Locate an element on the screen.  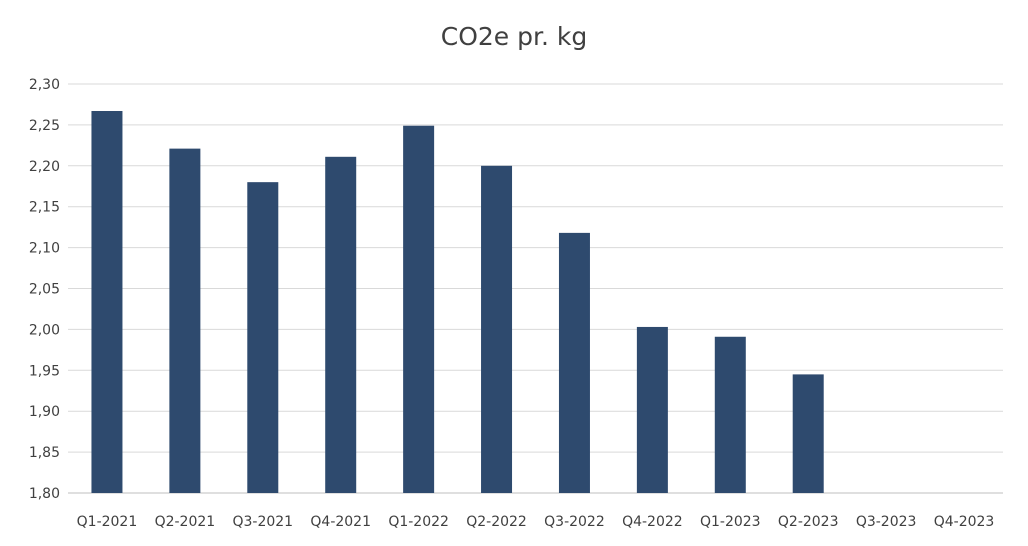
x-tick-label: Q2-2022 is located at coordinates (496, 522).